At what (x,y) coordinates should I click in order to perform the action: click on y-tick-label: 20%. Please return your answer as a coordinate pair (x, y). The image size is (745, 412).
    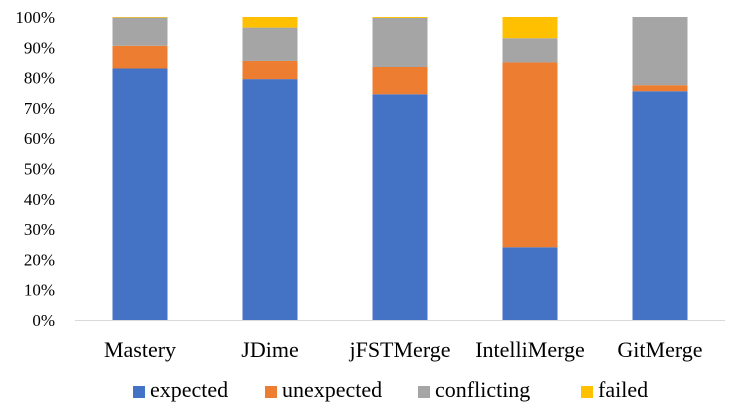
    Looking at the image, I should click on (39, 259).